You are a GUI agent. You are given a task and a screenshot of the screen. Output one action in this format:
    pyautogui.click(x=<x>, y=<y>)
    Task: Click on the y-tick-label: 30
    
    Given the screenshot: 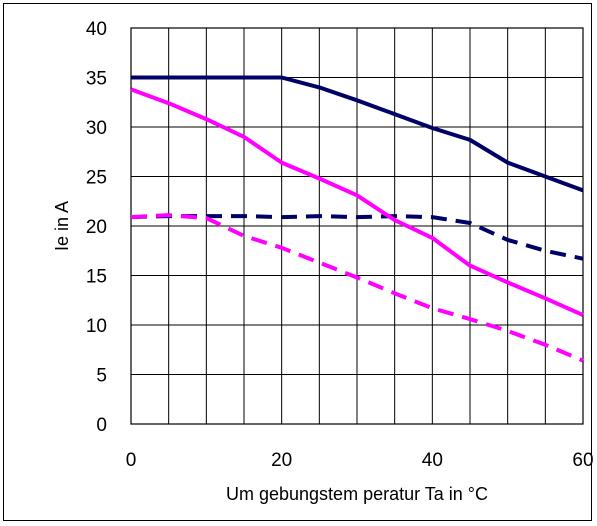 What is the action you would take?
    pyautogui.click(x=96, y=128)
    